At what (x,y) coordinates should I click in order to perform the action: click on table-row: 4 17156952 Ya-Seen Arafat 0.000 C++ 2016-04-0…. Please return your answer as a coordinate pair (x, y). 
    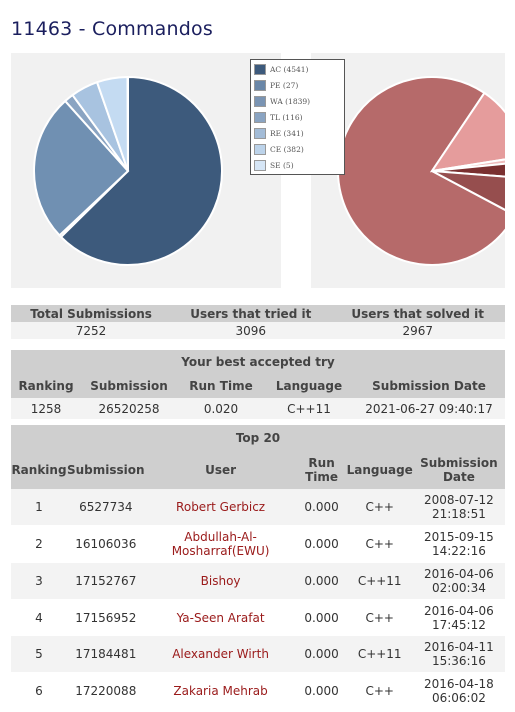
    Looking at the image, I should click on (258, 617).